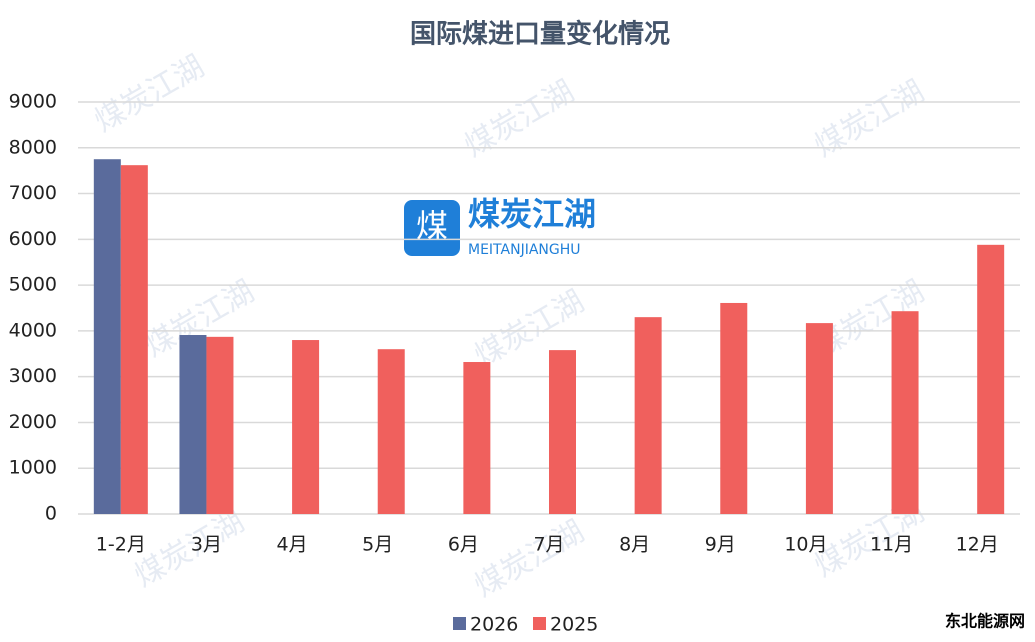 The width and height of the screenshot is (1035, 642). Describe the element at coordinates (494, 625) in the screenshot. I see `legend-label: 2026` at that location.